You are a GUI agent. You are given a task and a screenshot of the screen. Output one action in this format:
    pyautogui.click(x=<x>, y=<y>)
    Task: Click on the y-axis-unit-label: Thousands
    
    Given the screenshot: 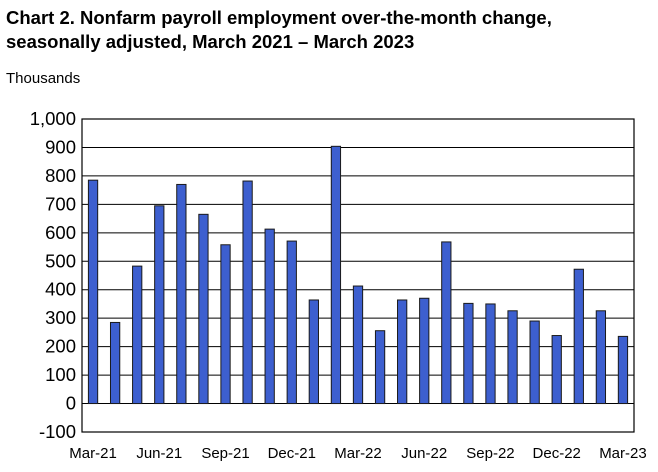 What is the action you would take?
    pyautogui.click(x=43, y=78)
    